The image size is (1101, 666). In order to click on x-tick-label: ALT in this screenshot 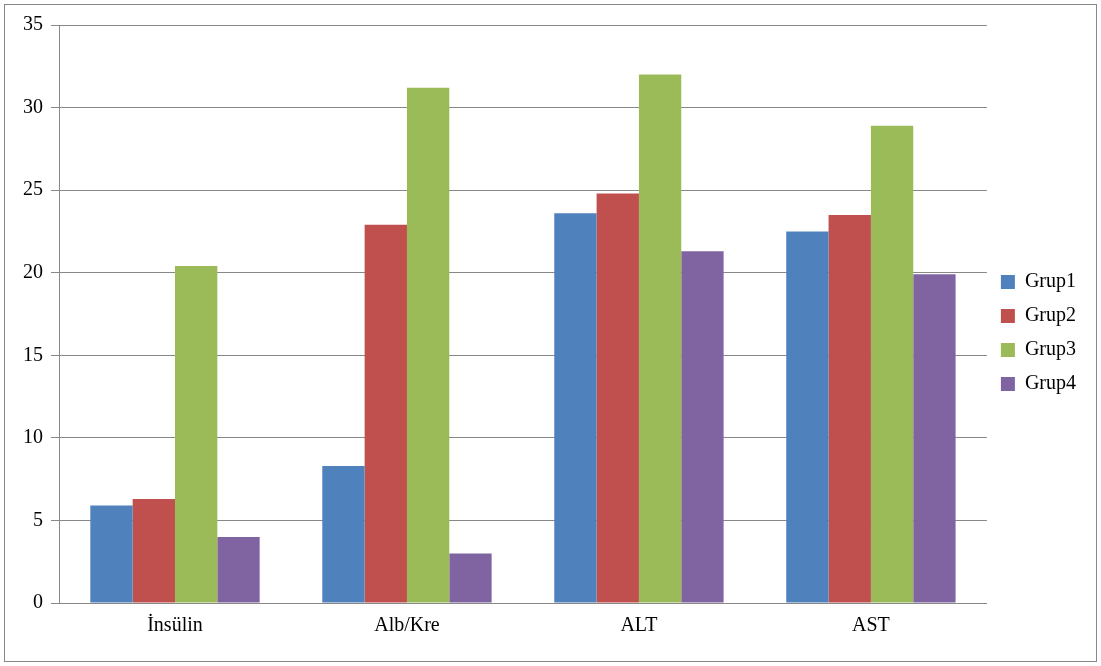, I will do `click(639, 624)`.